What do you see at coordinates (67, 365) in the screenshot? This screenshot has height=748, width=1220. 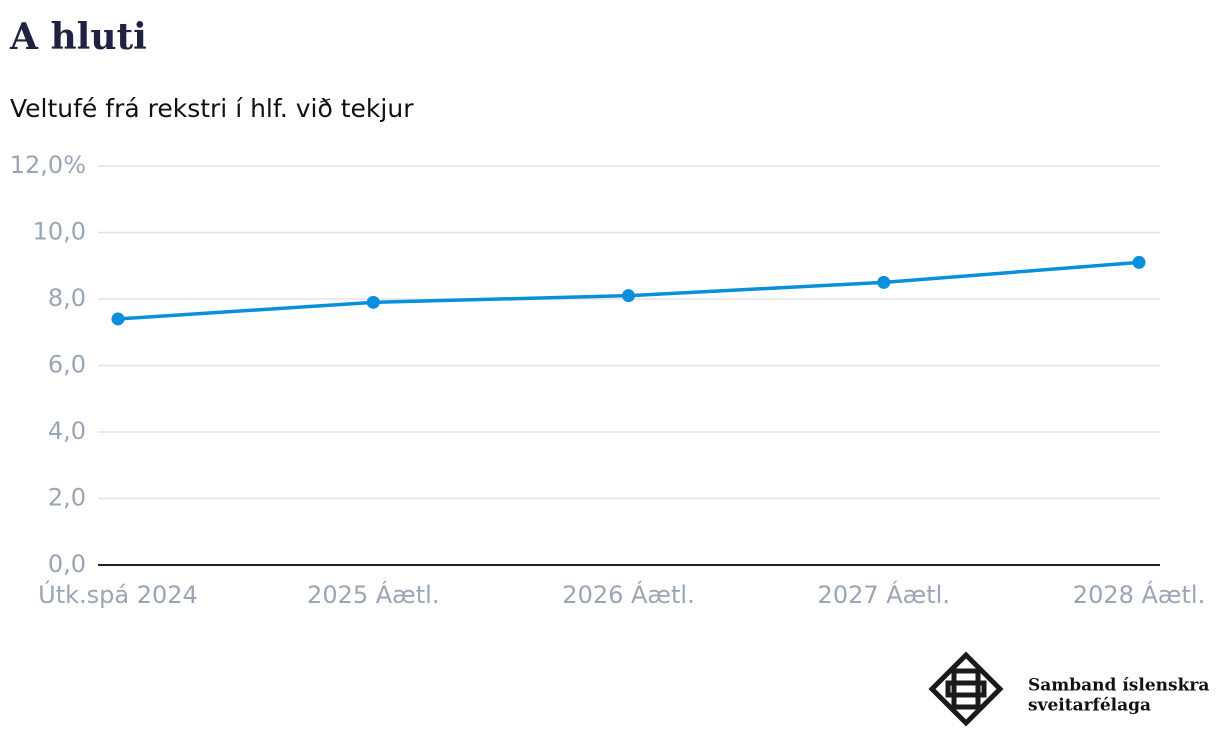 I see `y-tick-label: 6,0` at bounding box center [67, 365].